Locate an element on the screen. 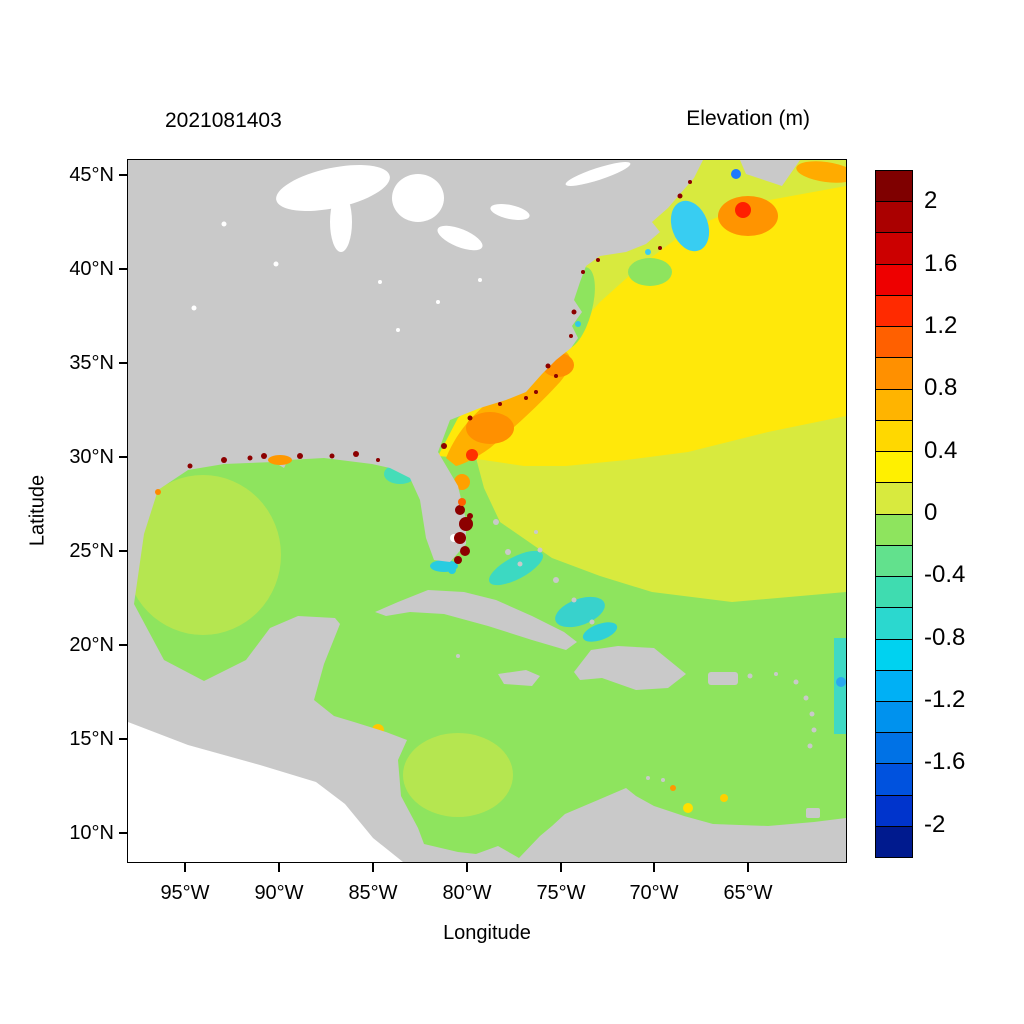  venezuela-orange-spot is located at coordinates (673, 788).